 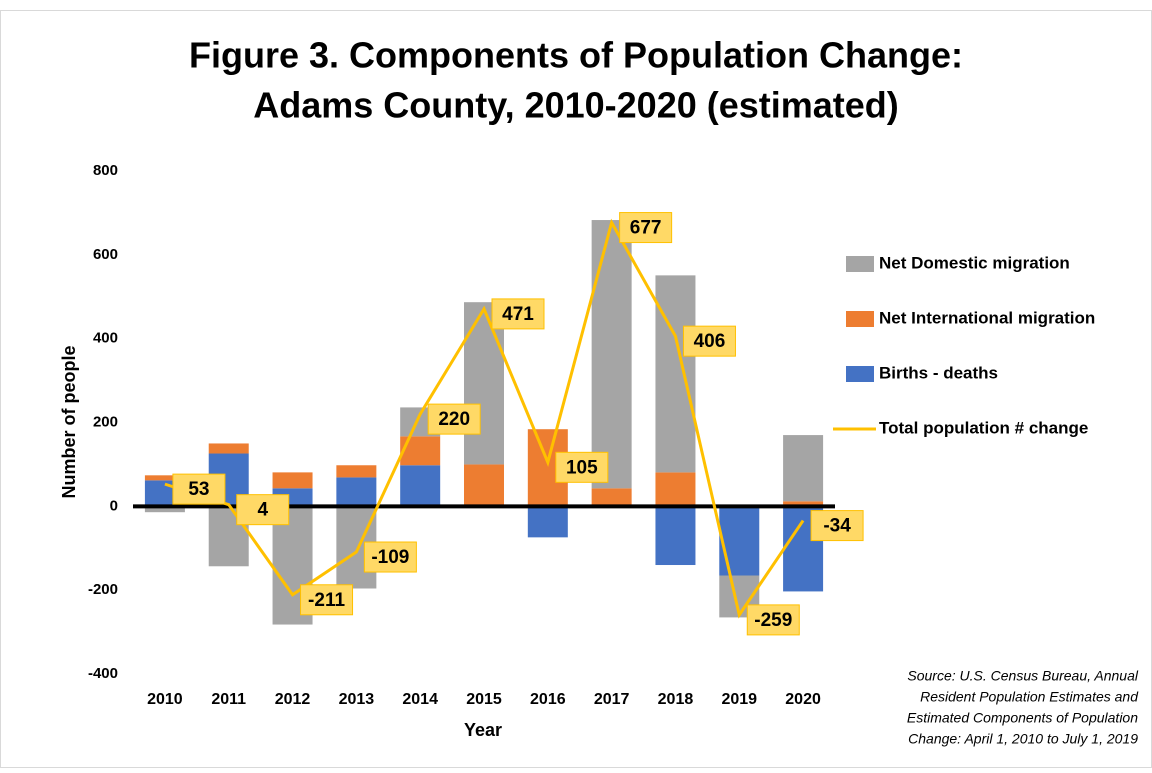 What do you see at coordinates (293, 699) in the screenshot?
I see `x-tick-label: 2012` at bounding box center [293, 699].